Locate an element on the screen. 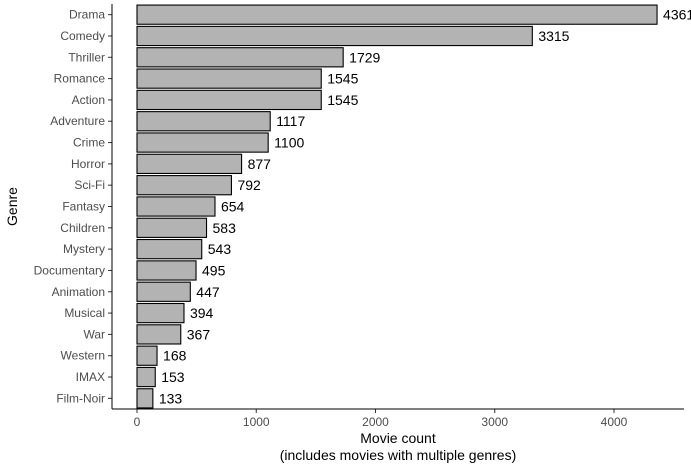  data-label-drama: 4361 is located at coordinates (677, 15).